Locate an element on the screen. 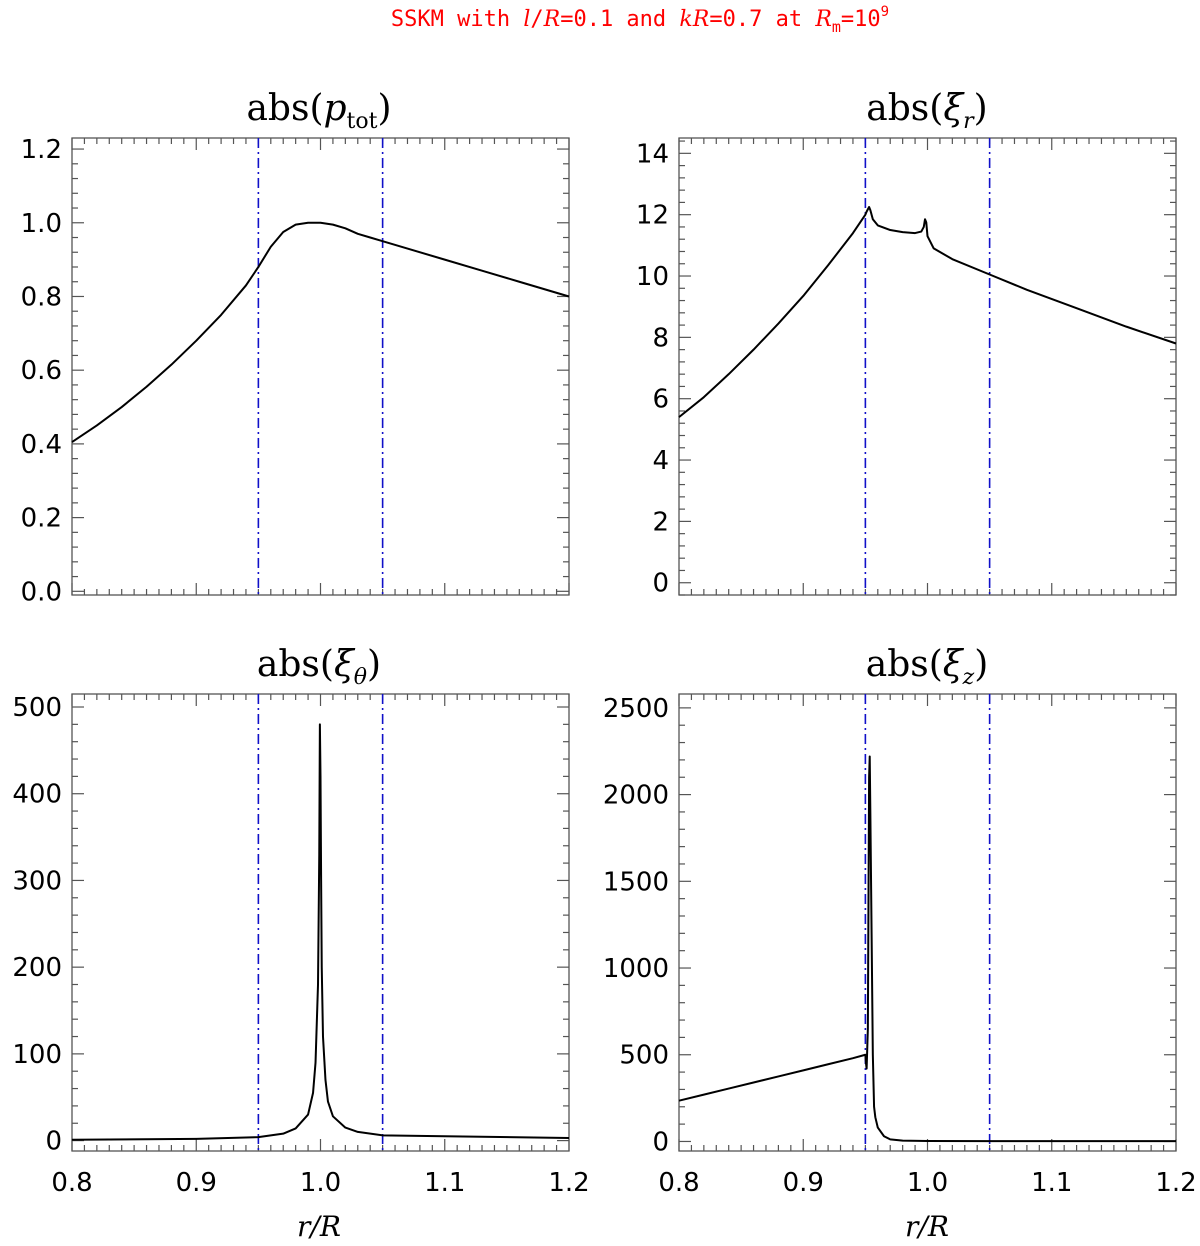 This screenshot has width=1200, height=1246. y-tick-label: 2500 is located at coordinates (636, 709).